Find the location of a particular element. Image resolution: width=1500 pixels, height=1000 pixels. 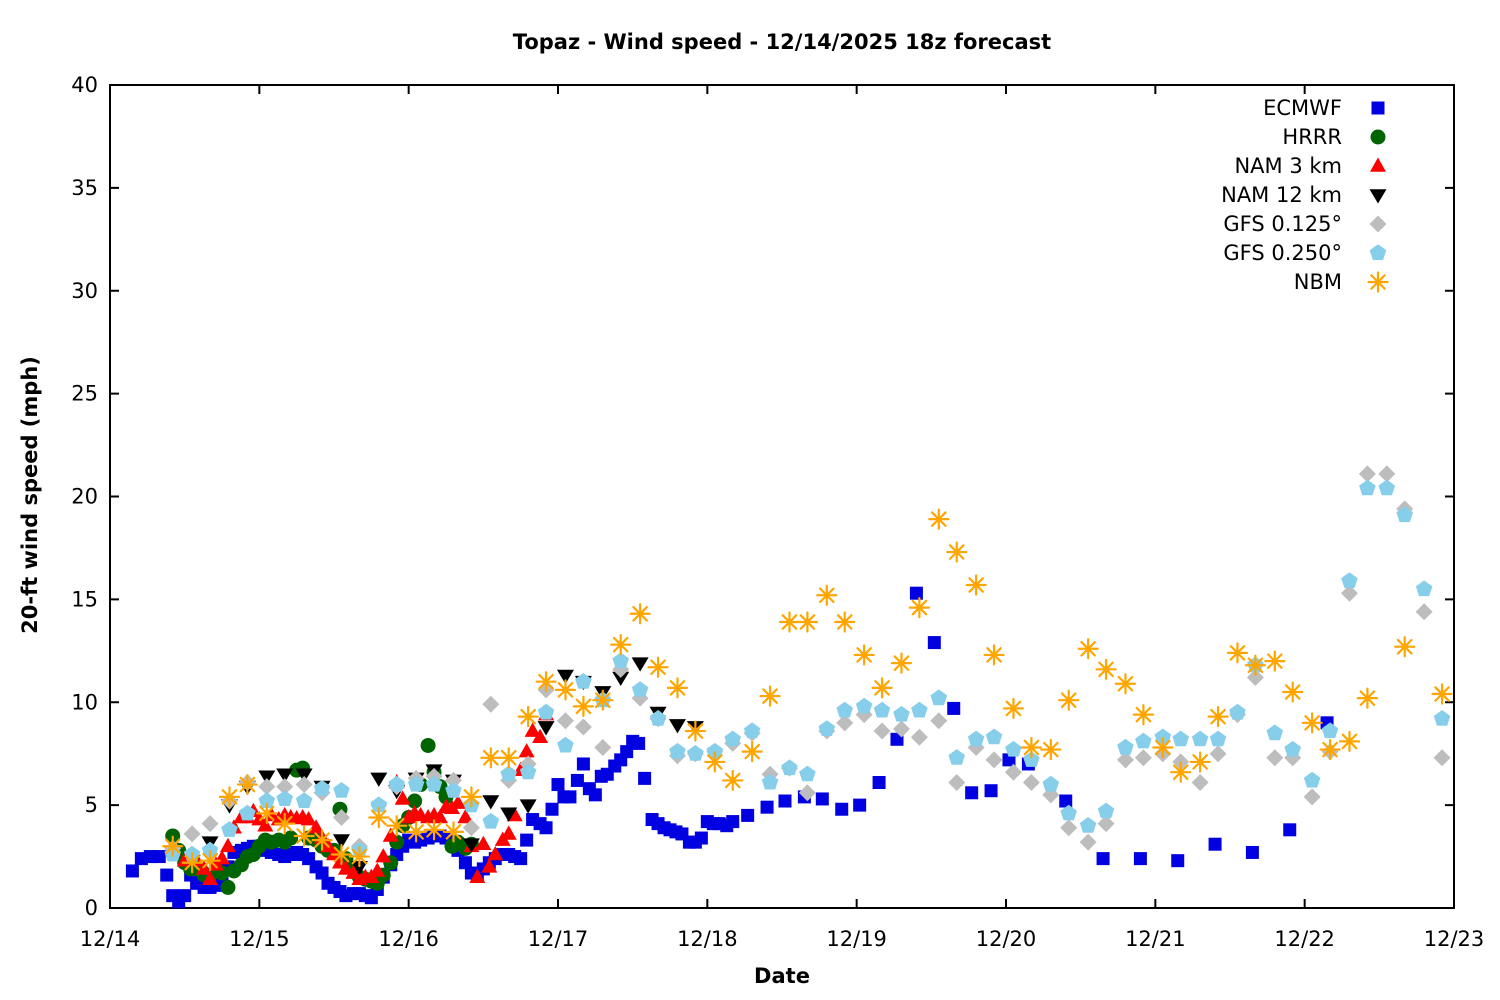

y-tick-label: 0 is located at coordinates (91, 908).